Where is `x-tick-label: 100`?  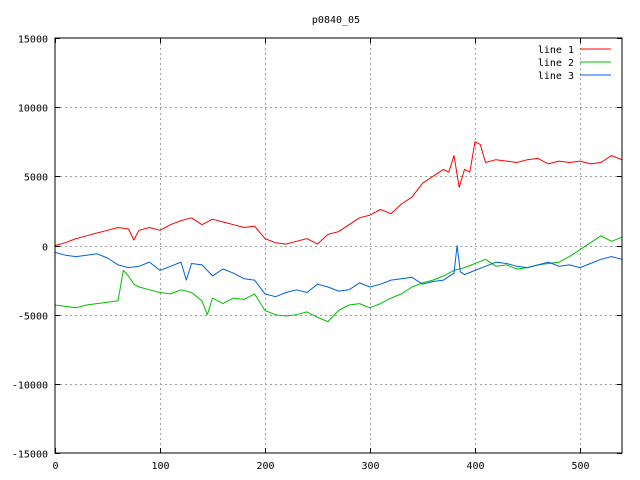 x-tick-label: 100 is located at coordinates (160, 466).